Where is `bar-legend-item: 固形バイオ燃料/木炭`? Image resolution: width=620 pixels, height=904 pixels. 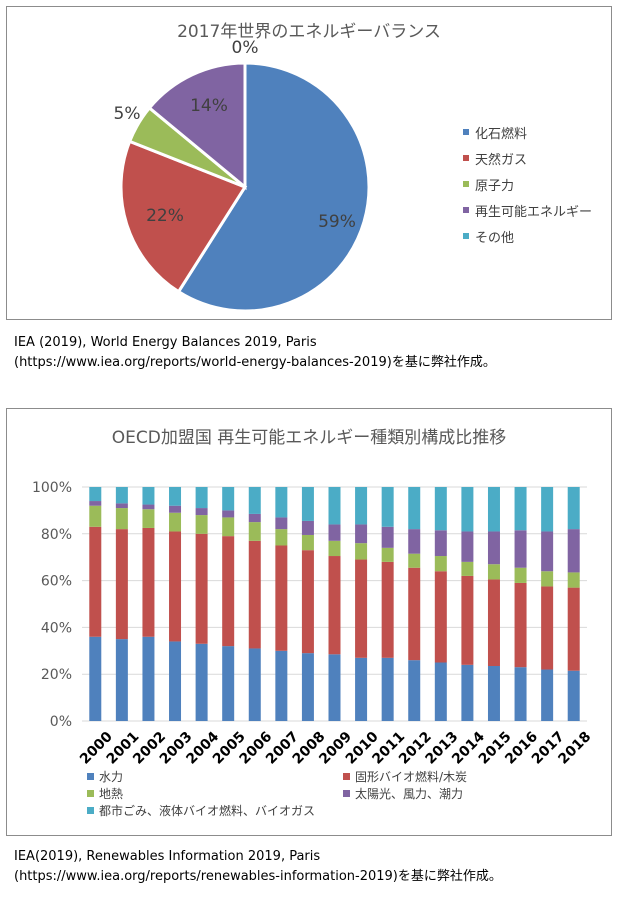 bar-legend-item: 固形バイオ燃料/木炭 is located at coordinates (405, 776).